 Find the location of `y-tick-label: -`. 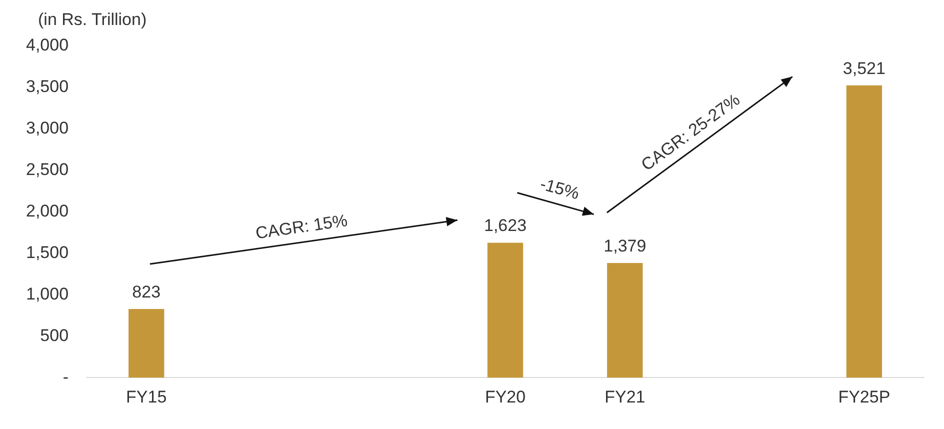

y-tick-label: - is located at coordinates (65, 376).